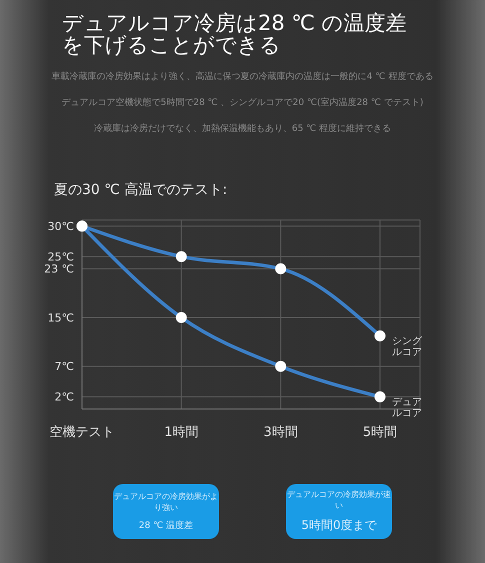 The image size is (485, 563). I want to click on chart-subtitle: 夏の30 ℃ 高温でのテスト:, so click(141, 190).